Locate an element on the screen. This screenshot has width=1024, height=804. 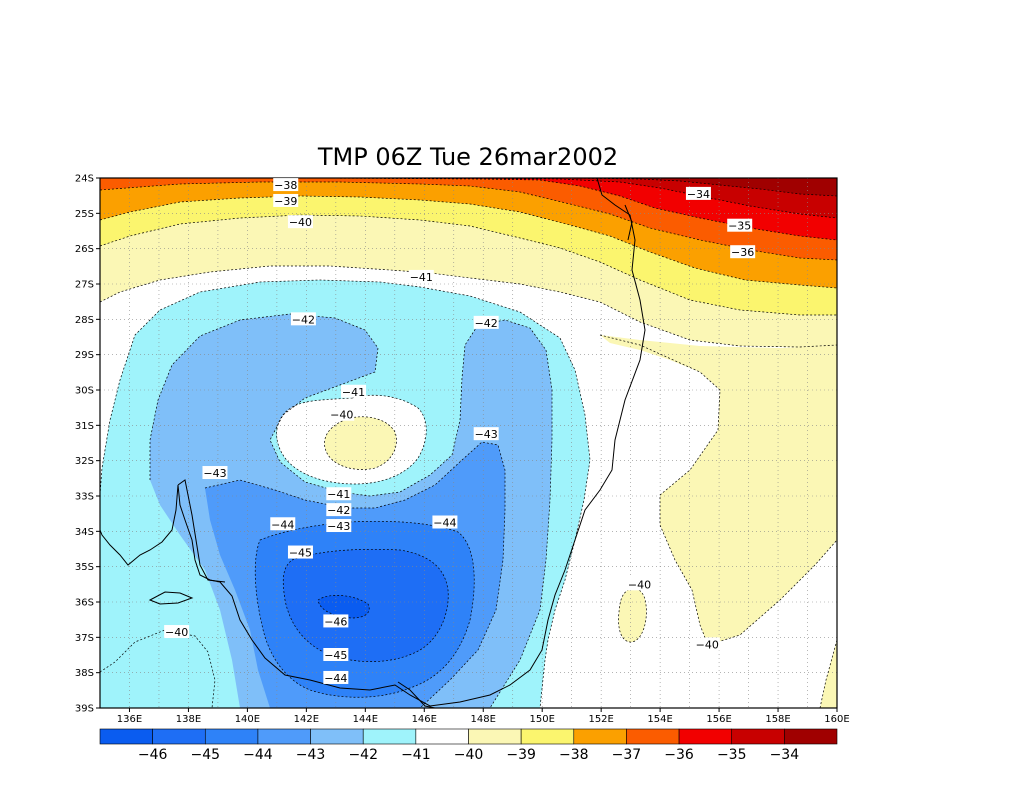
contour-label-text: −39 is located at coordinates (285, 201).